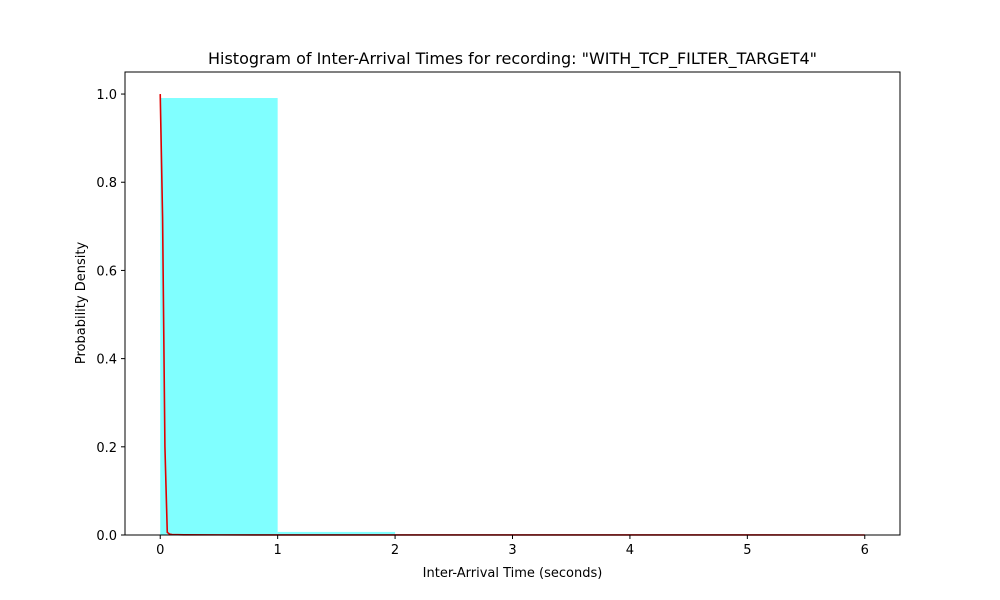 The image size is (1000, 600). Describe the element at coordinates (106, 448) in the screenshot. I see `y-tick-label: 0.2` at that location.